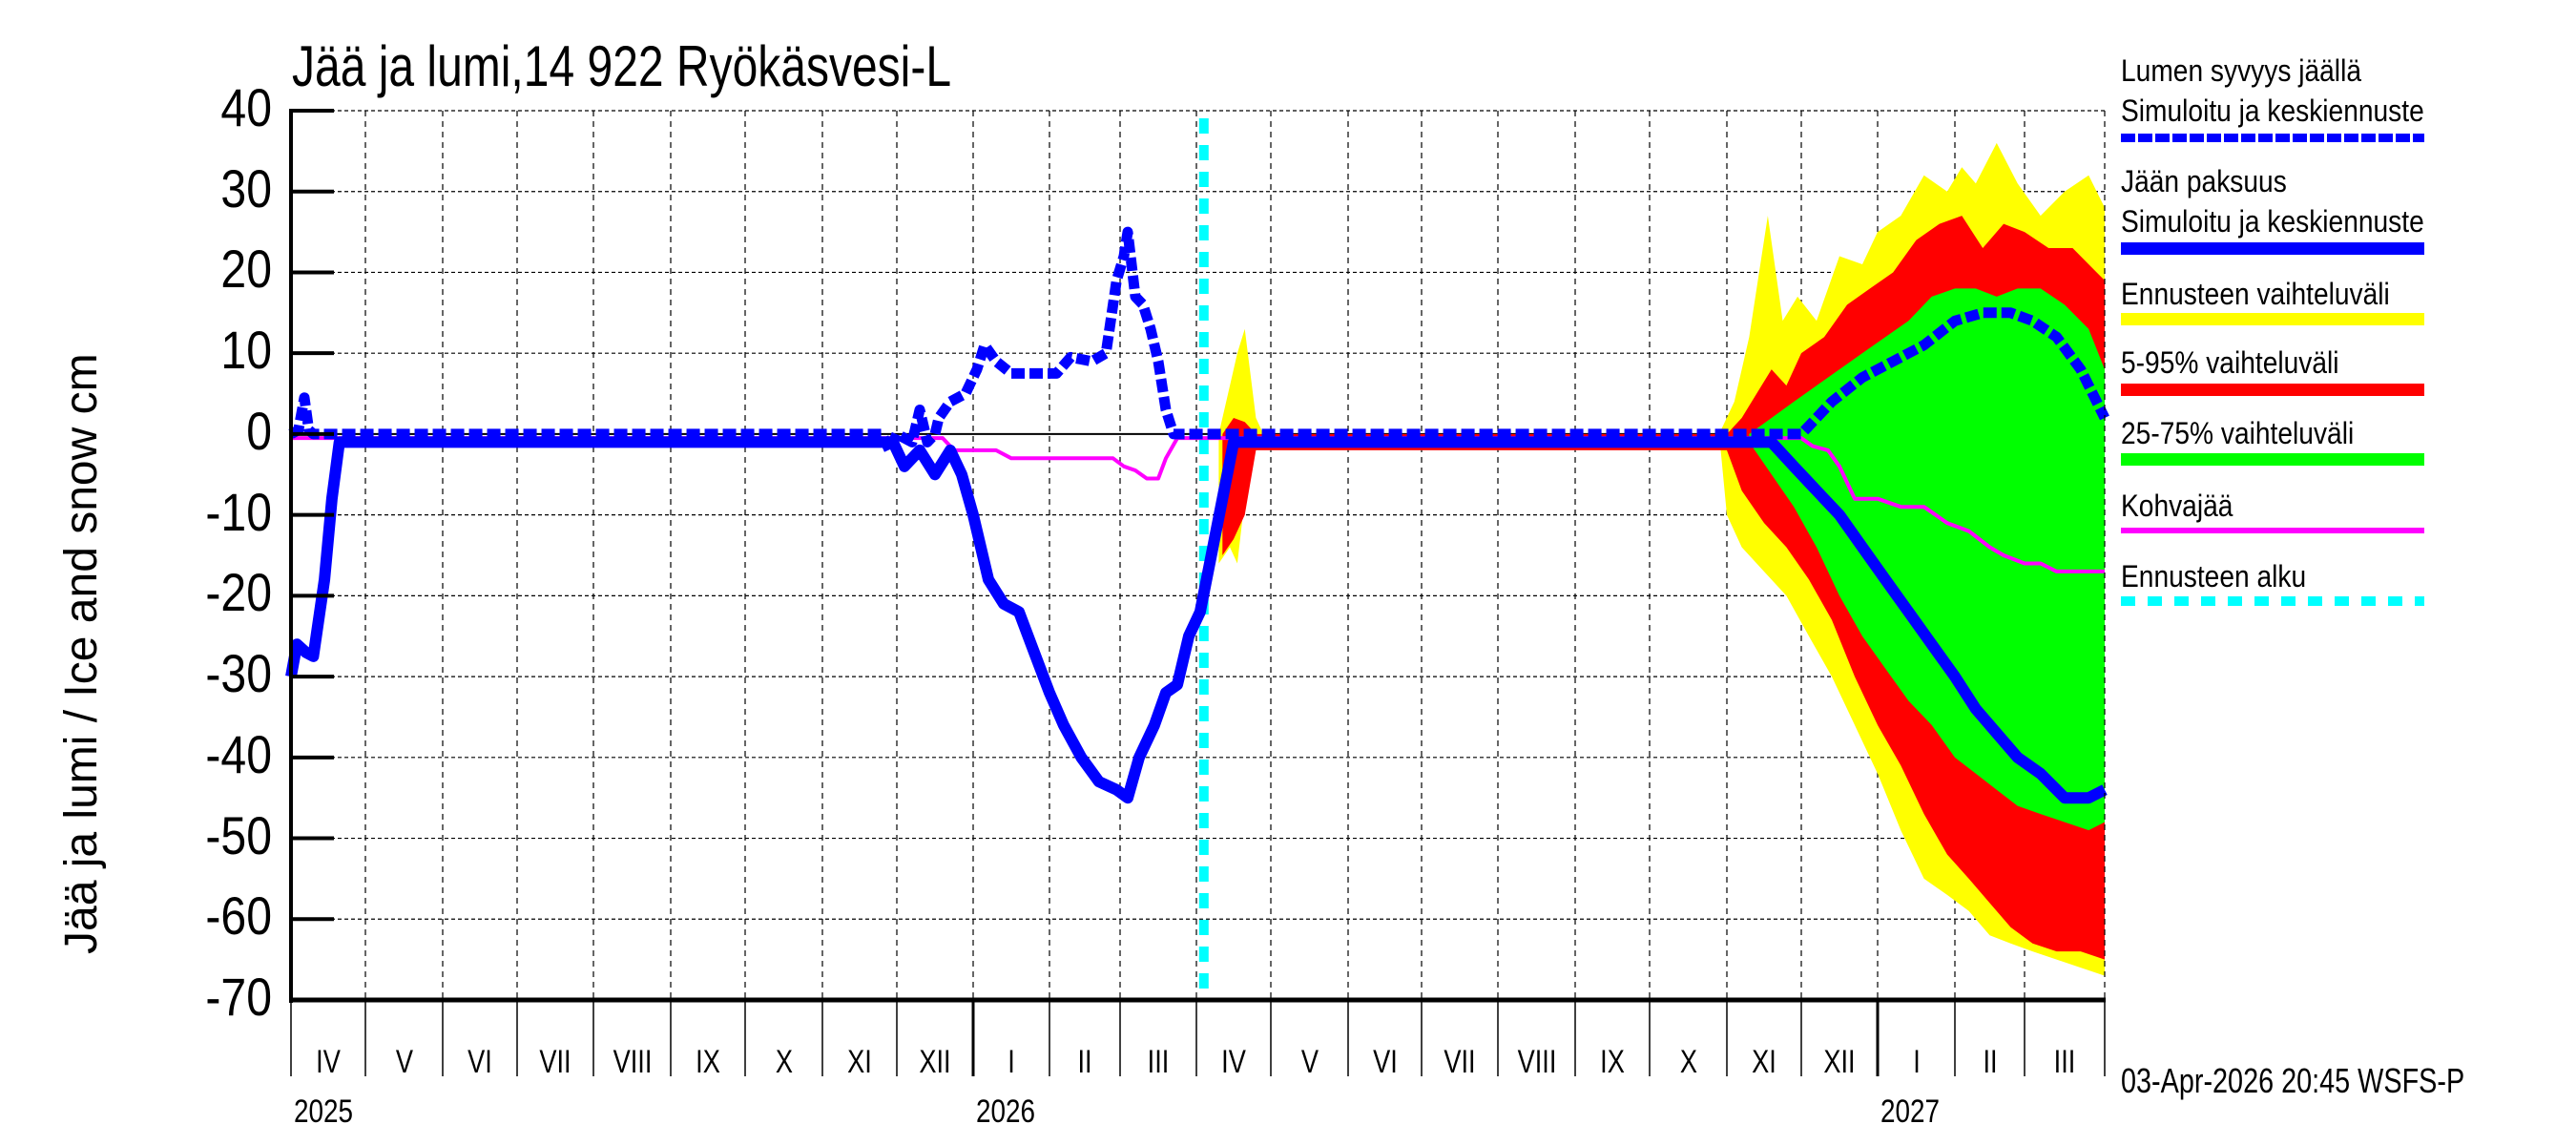  Describe the element at coordinates (2177, 506) in the screenshot. I see `legend-slush-label: Kohvajää` at that location.